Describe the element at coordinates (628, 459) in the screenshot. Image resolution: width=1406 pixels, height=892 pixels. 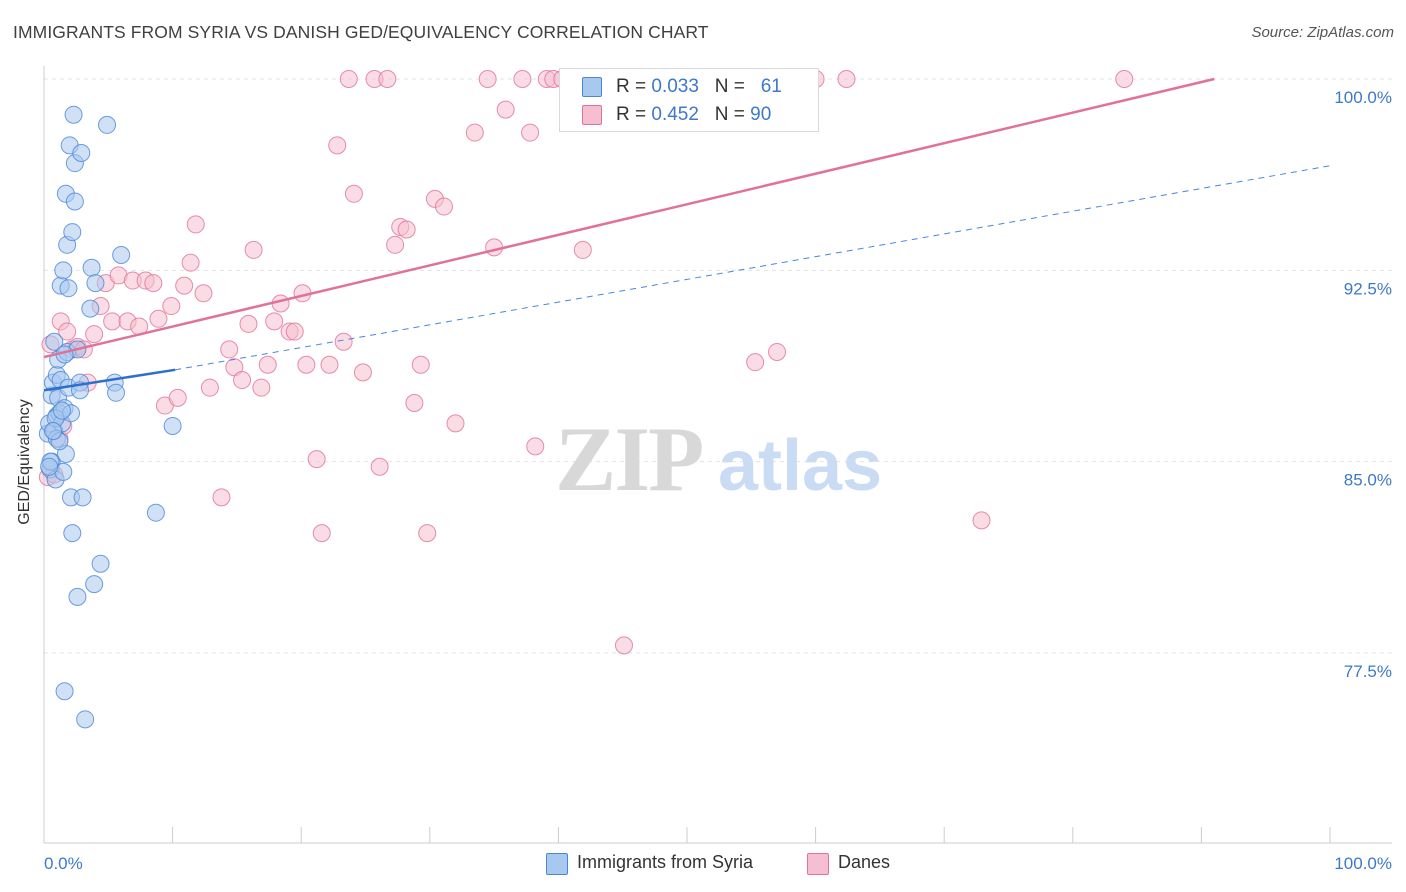
I see `watermark-zip: ZIP` at that location.